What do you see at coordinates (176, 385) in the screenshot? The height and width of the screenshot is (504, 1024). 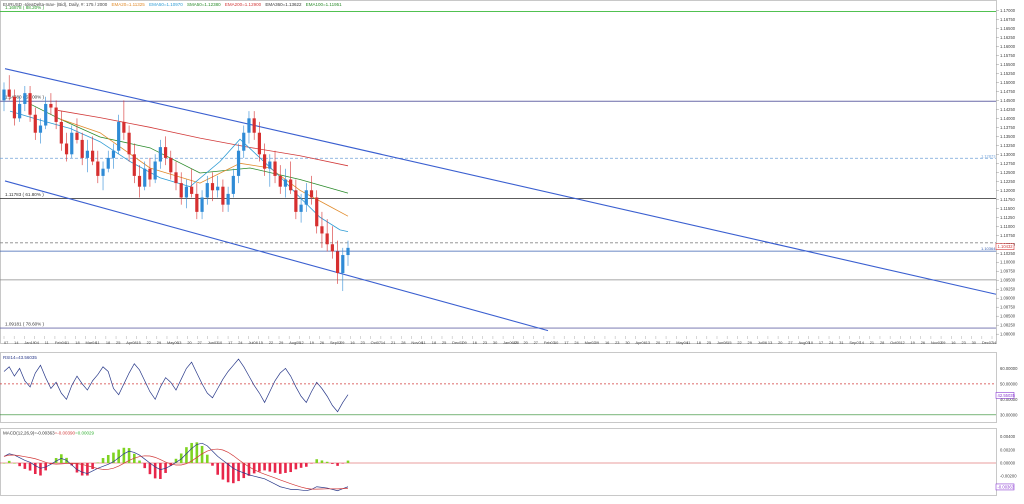 I see `rsi-line` at bounding box center [176, 385].